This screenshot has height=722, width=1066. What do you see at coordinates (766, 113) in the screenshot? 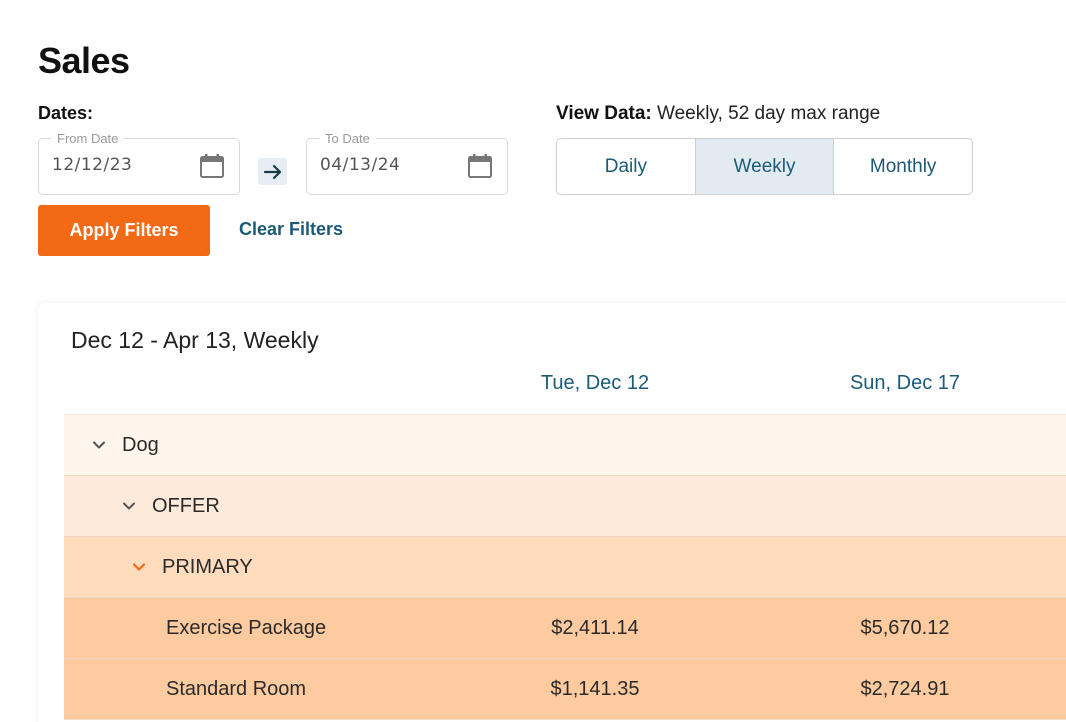
I see `view-data-desc: Weekly, 52 day max range` at bounding box center [766, 113].